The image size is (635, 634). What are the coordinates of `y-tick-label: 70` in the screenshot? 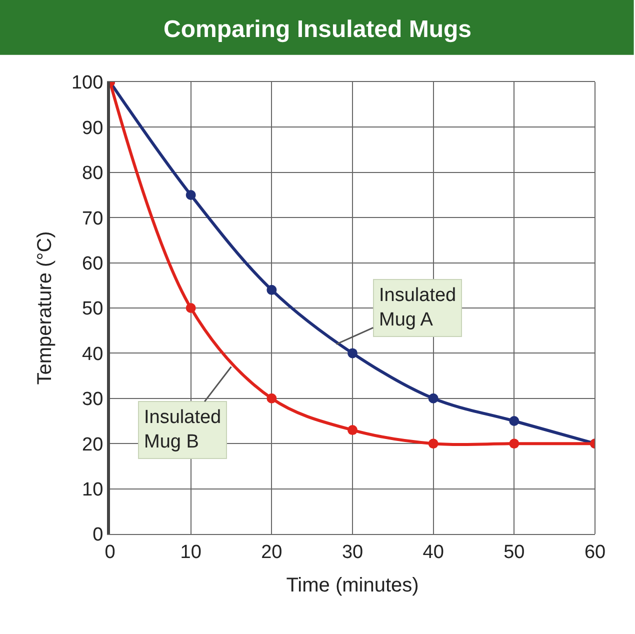 It's located at (93, 219).